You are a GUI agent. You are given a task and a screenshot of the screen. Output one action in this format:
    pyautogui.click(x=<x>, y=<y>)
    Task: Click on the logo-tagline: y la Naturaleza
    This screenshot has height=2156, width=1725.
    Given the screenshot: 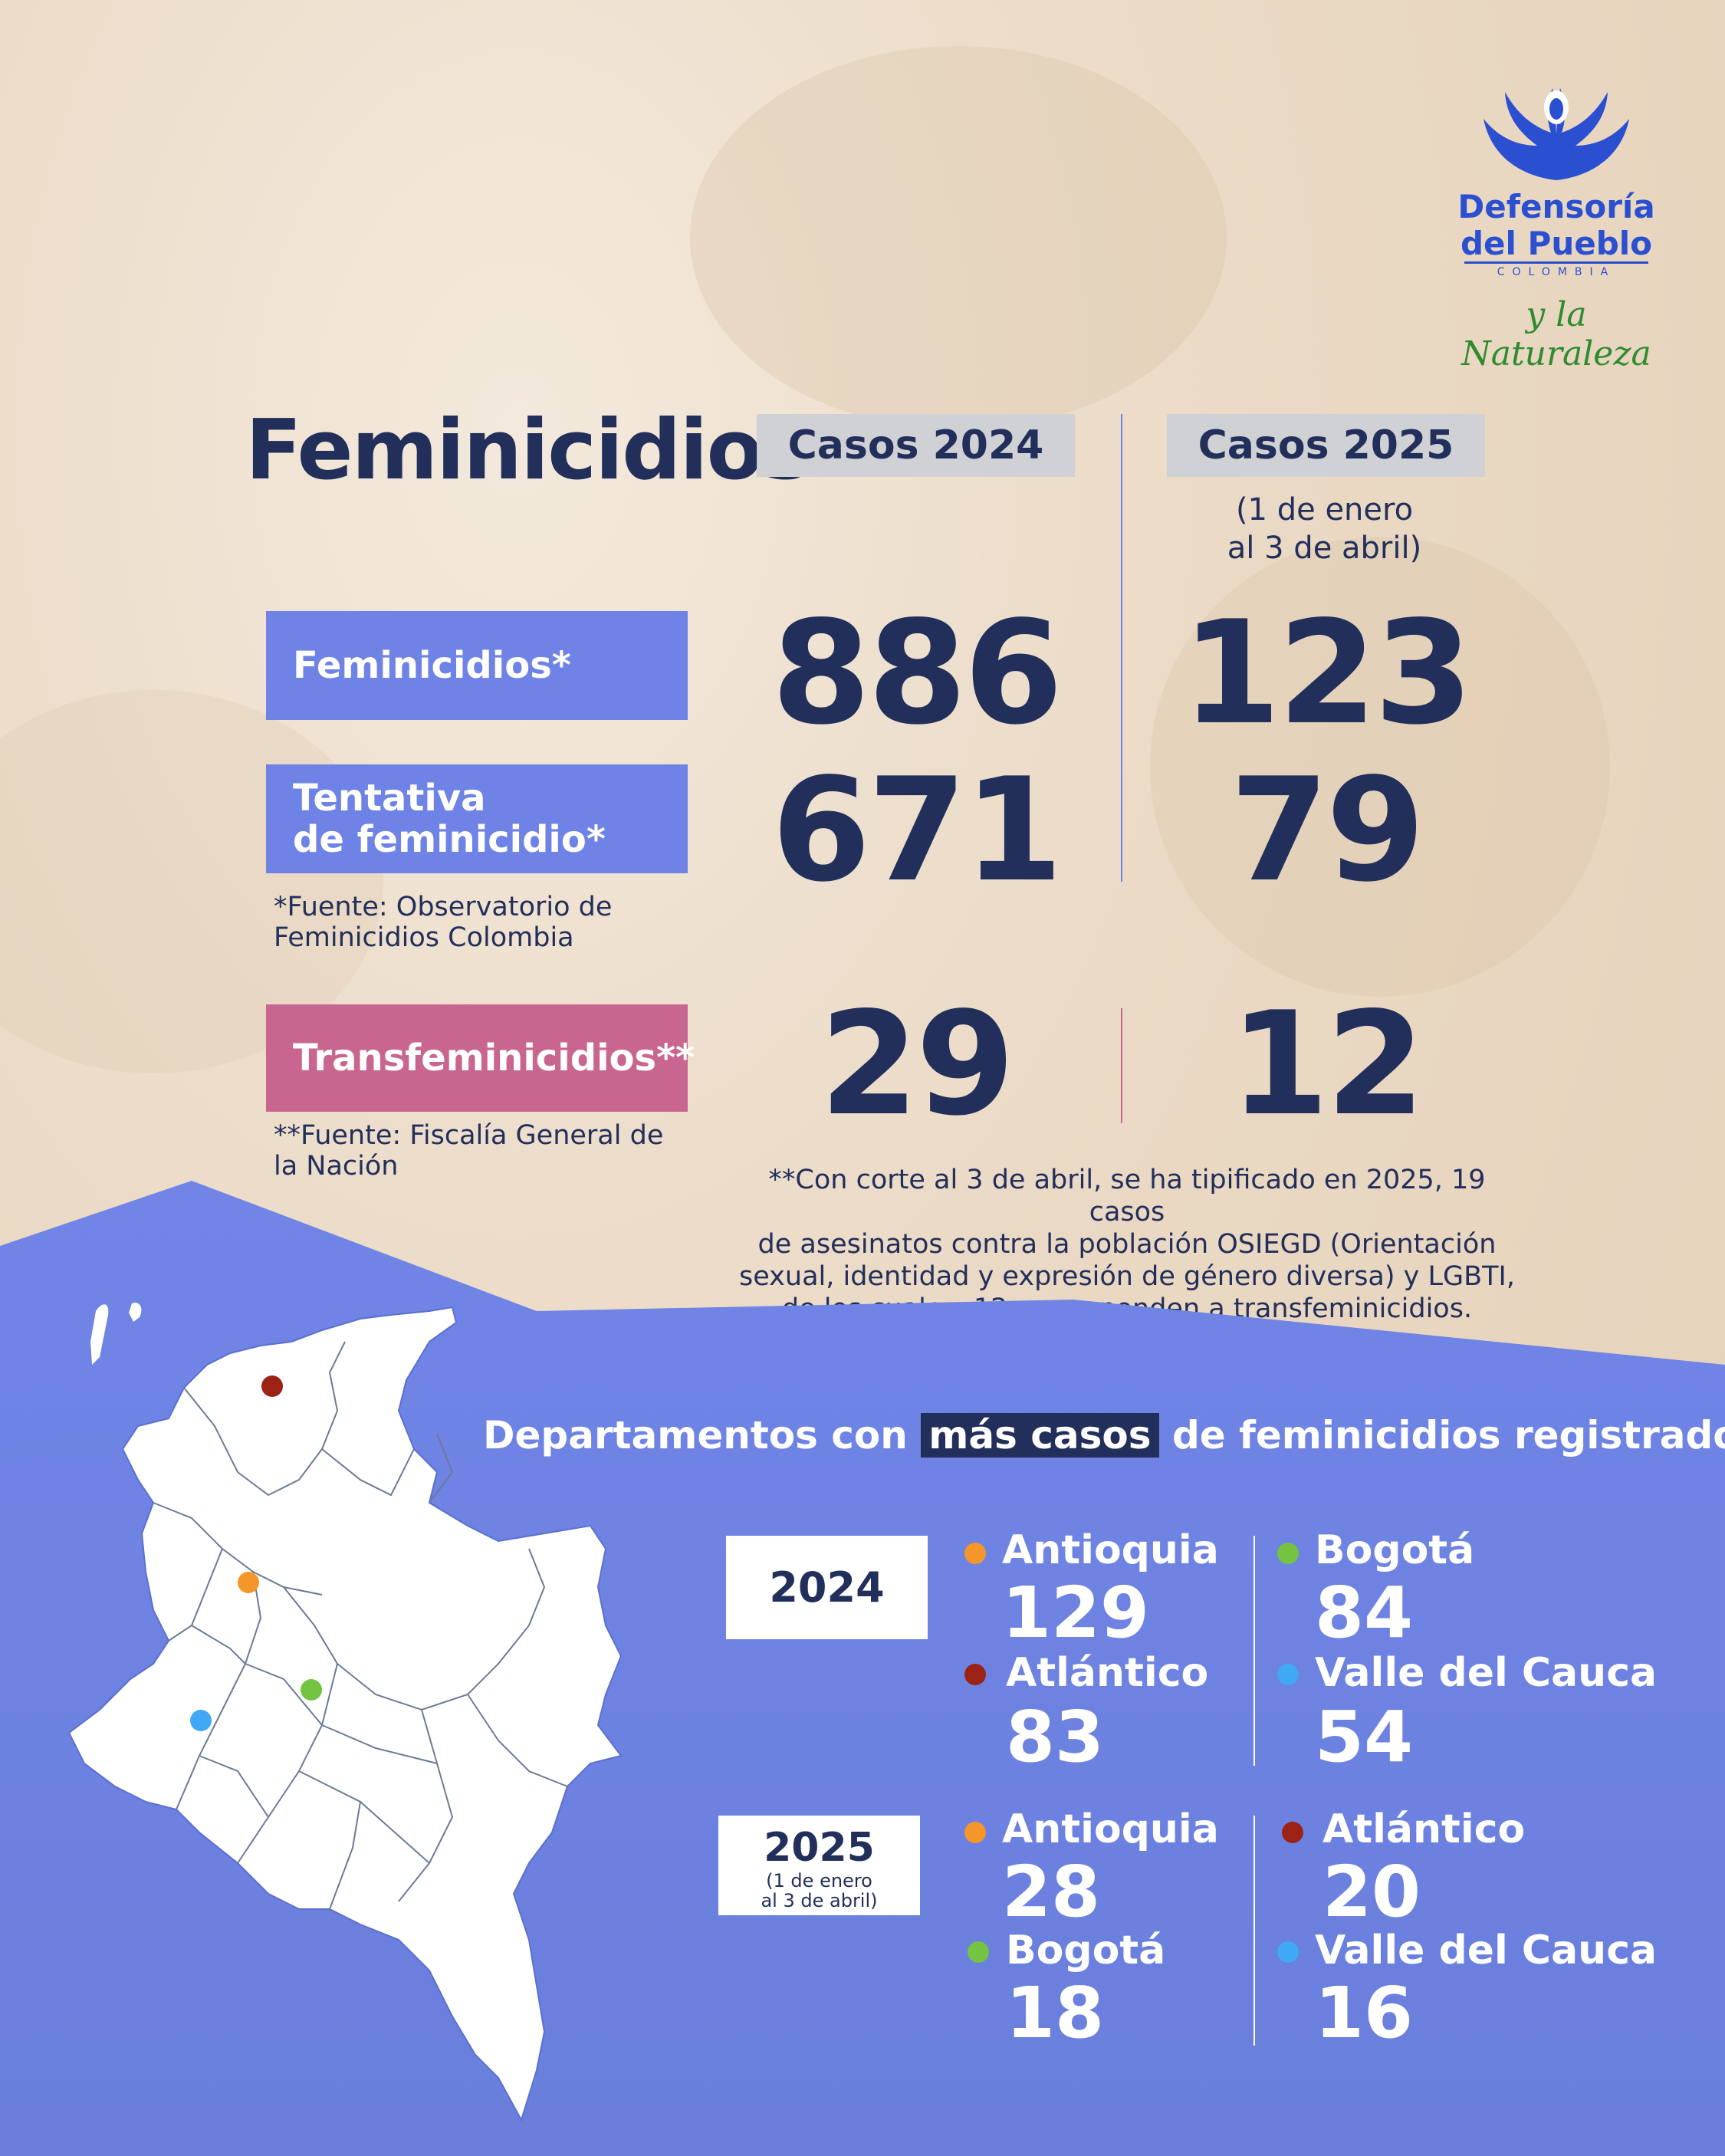 What is the action you would take?
    pyautogui.click(x=1556, y=334)
    